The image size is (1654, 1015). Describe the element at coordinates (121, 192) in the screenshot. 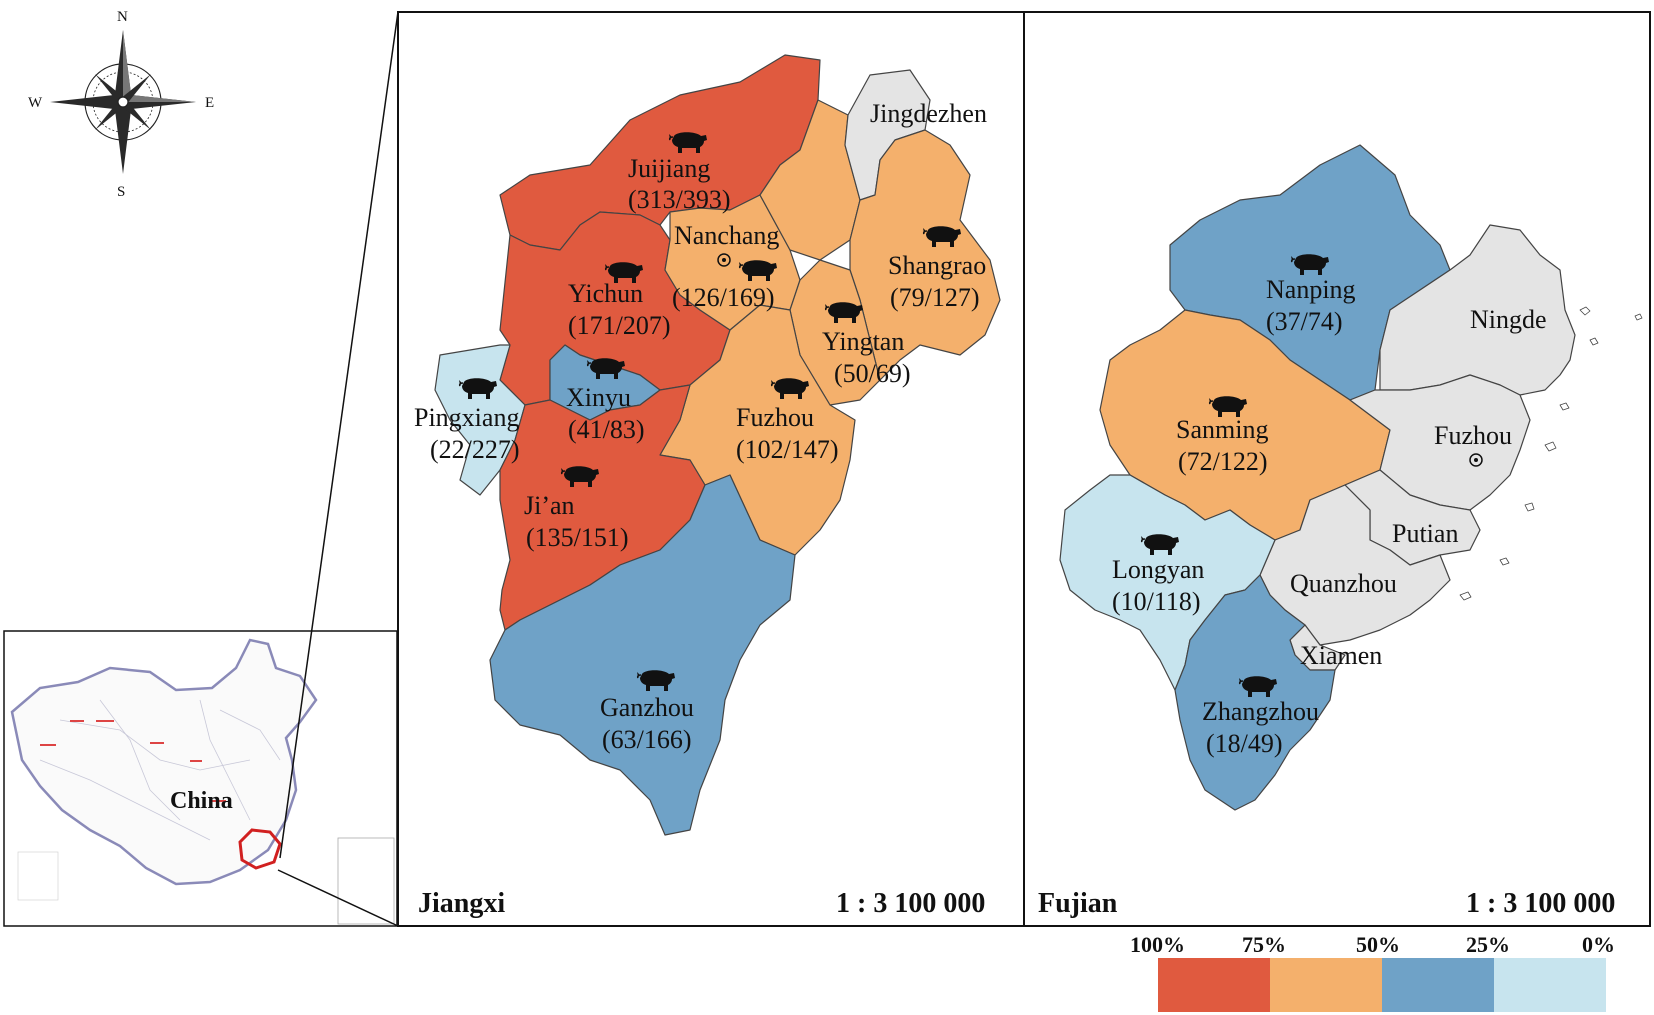

I see `compass-south-label: S` at that location.